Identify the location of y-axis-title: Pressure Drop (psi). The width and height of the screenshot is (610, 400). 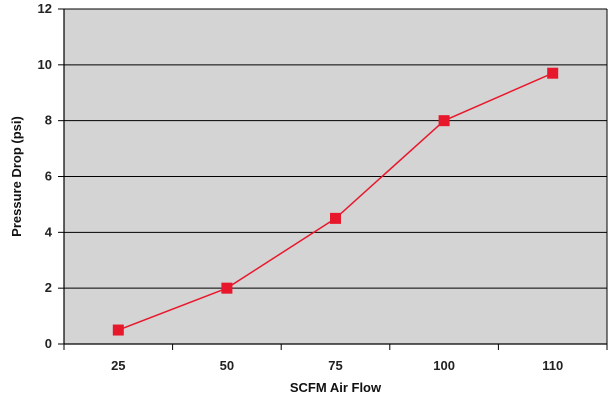
(16, 176).